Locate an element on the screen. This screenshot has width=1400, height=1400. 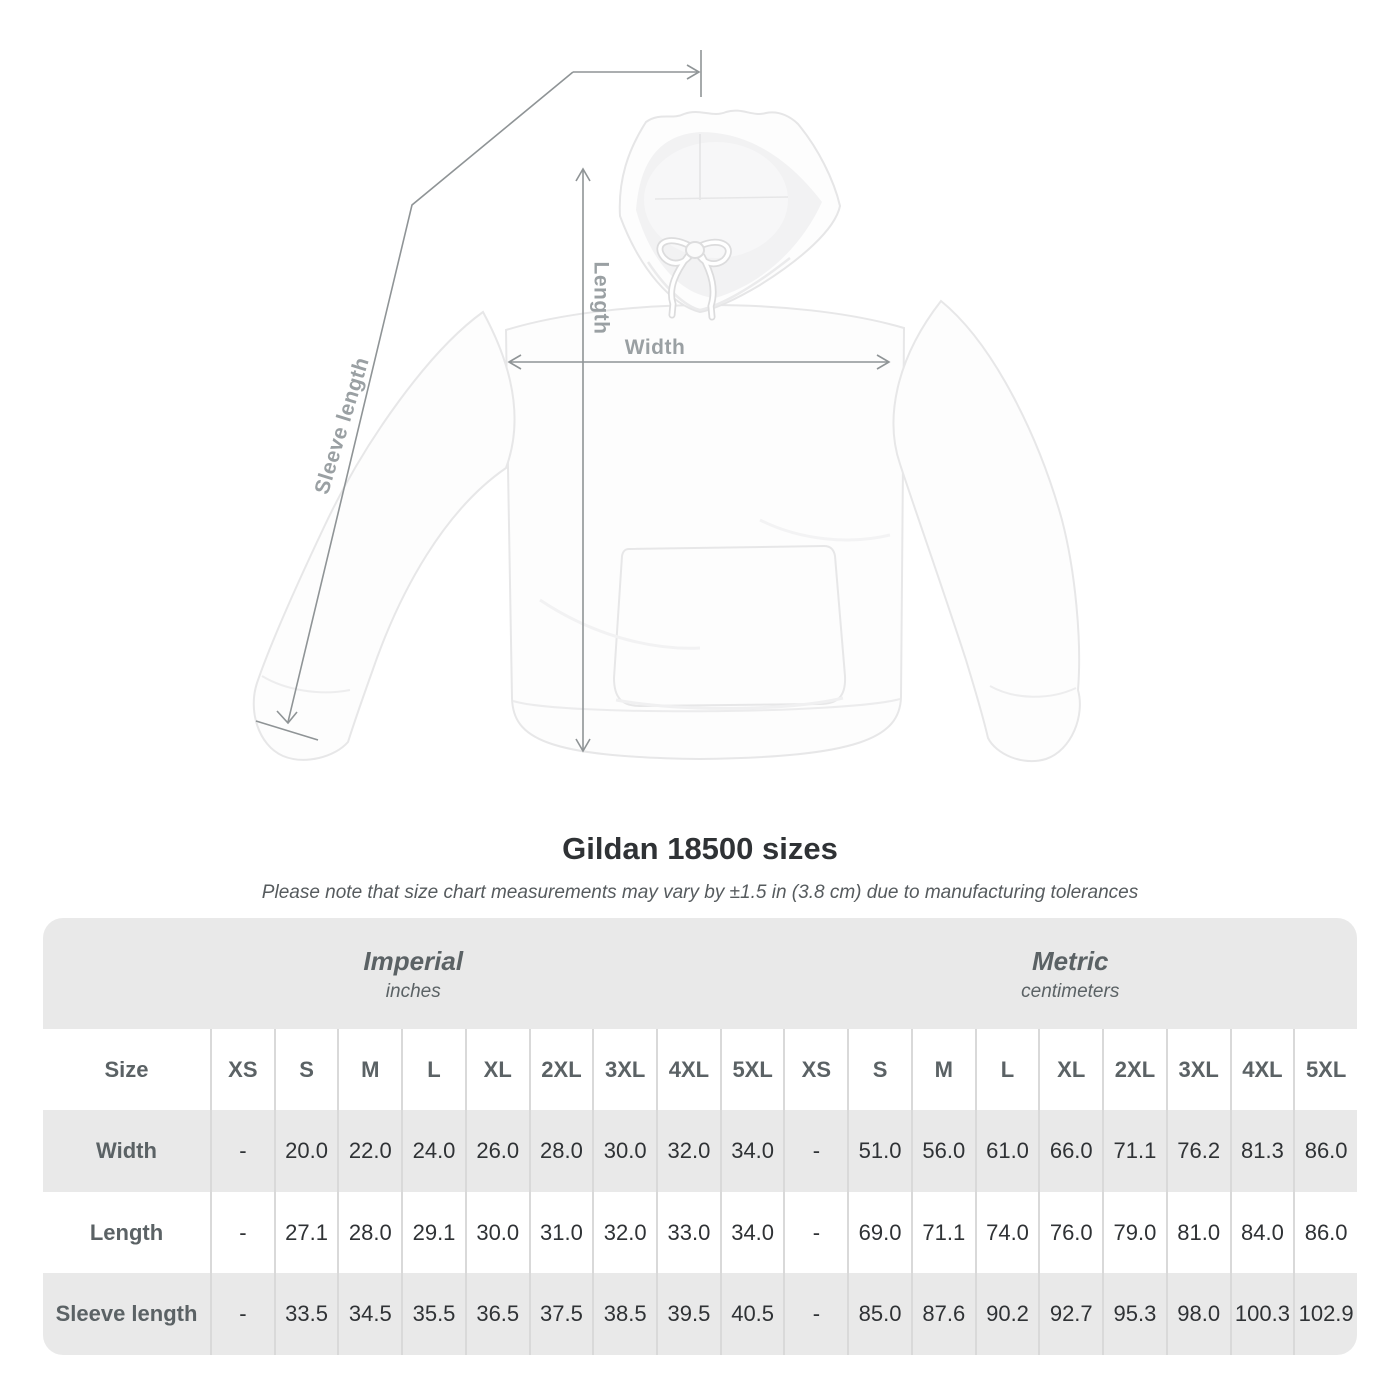
cell: 38.5 is located at coordinates (624, 1314).